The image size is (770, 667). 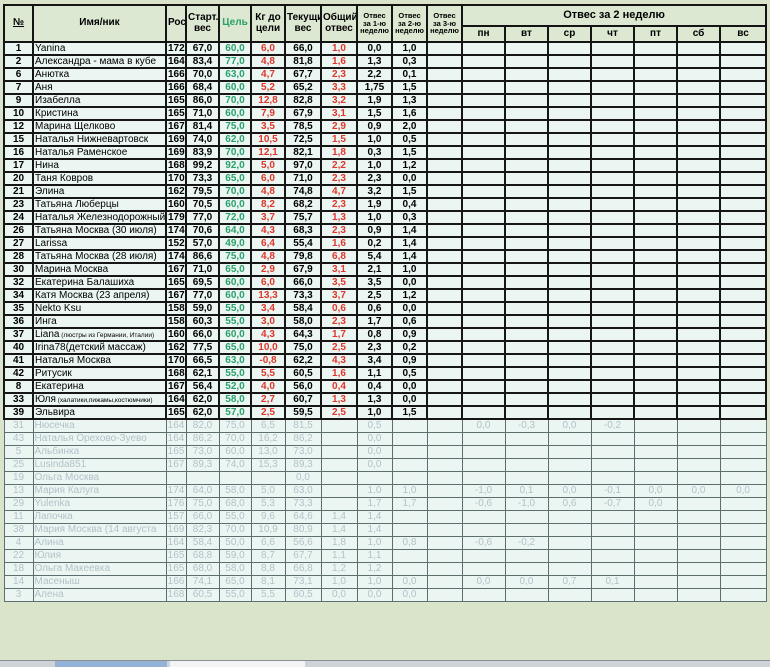 What do you see at coordinates (374, 581) in the screenshot?
I see `cell-week1: 1,0` at bounding box center [374, 581].